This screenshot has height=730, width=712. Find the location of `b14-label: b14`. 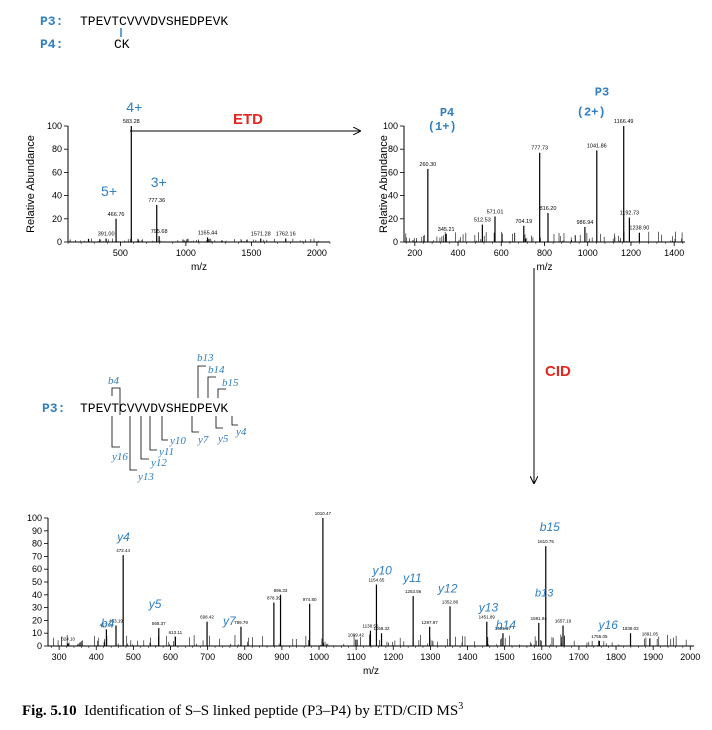

b14-label: b14 is located at coordinates (216, 370).